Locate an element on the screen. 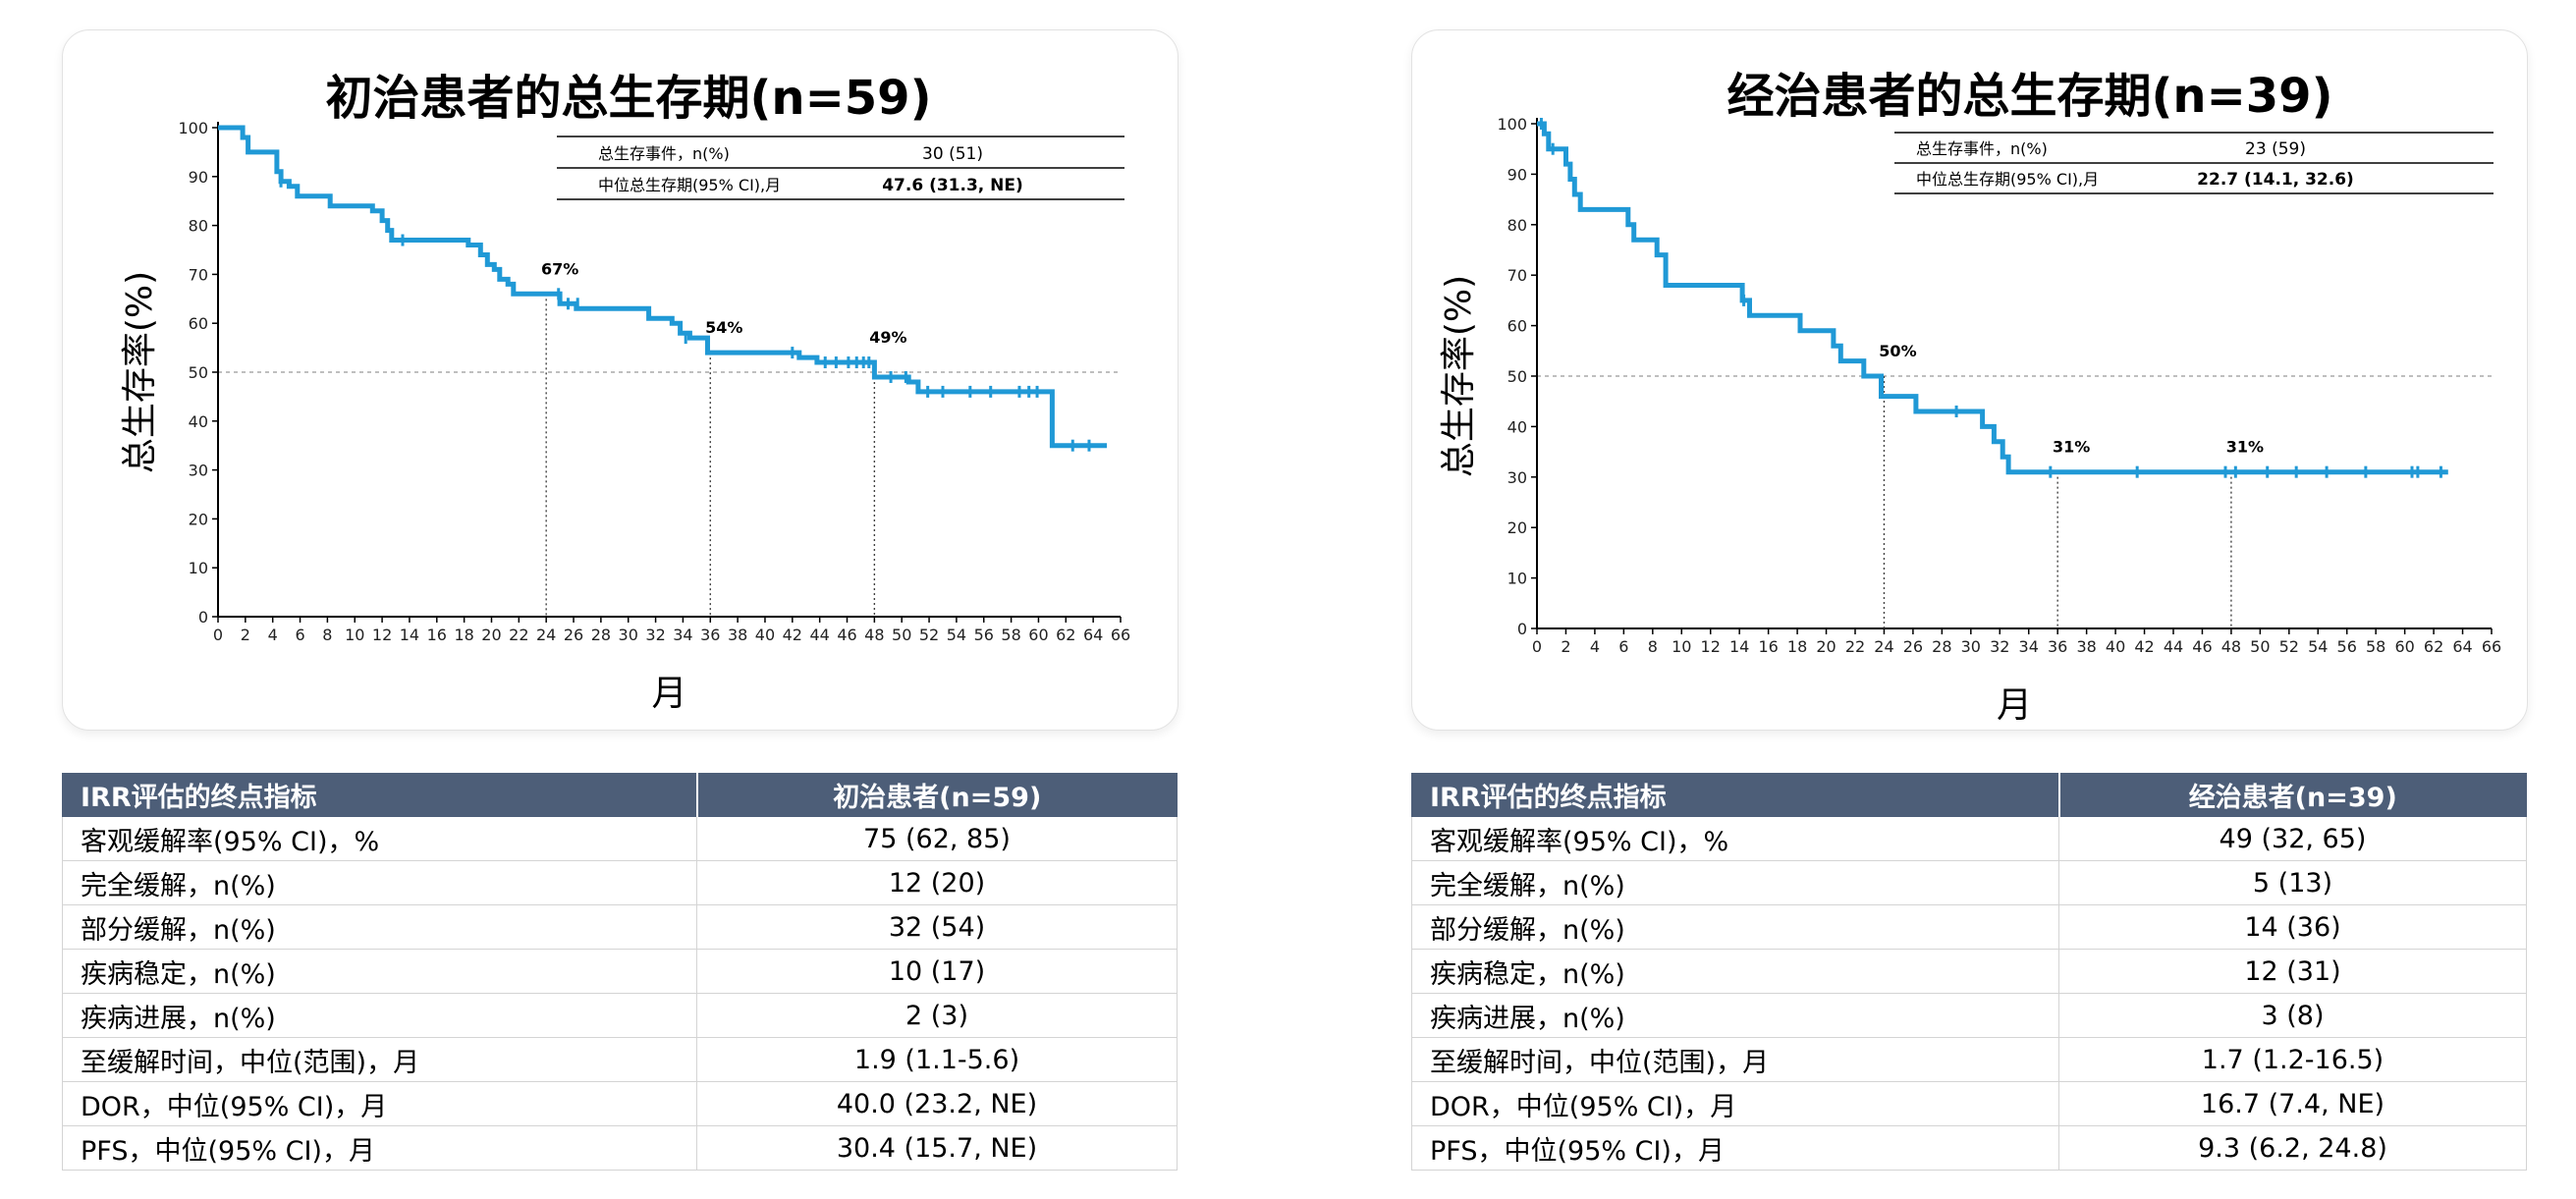  stat-value: 23 (59) is located at coordinates (2276, 149).